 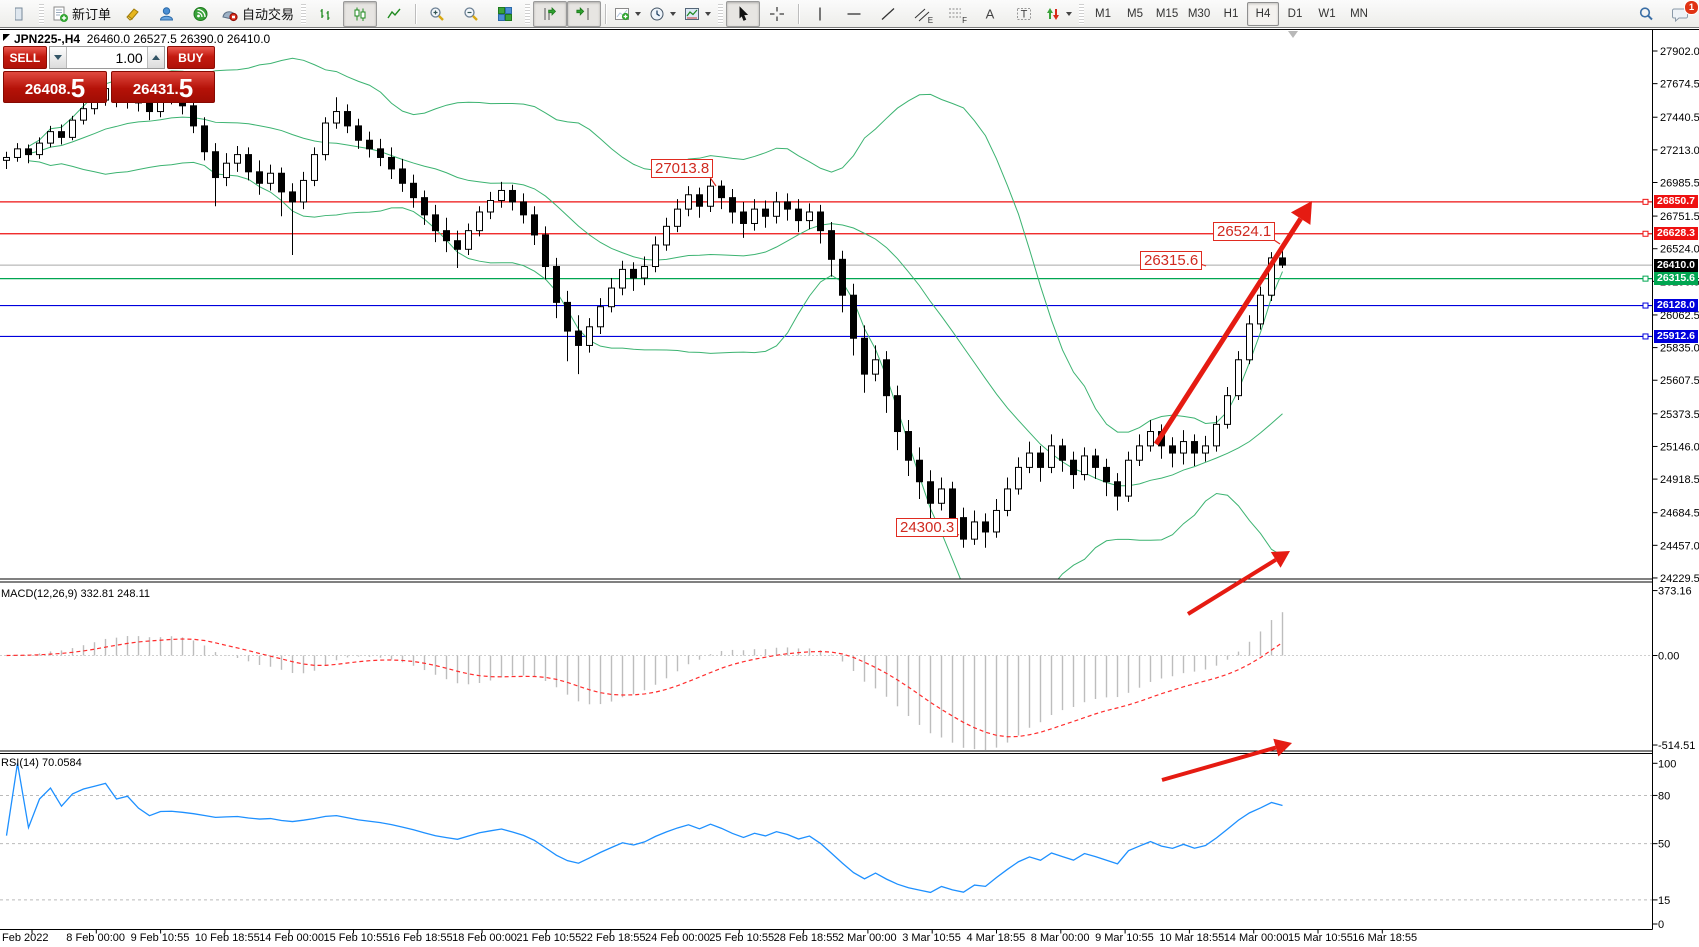 I want to click on trade-panel-collapse-icon, so click(x=6, y=37).